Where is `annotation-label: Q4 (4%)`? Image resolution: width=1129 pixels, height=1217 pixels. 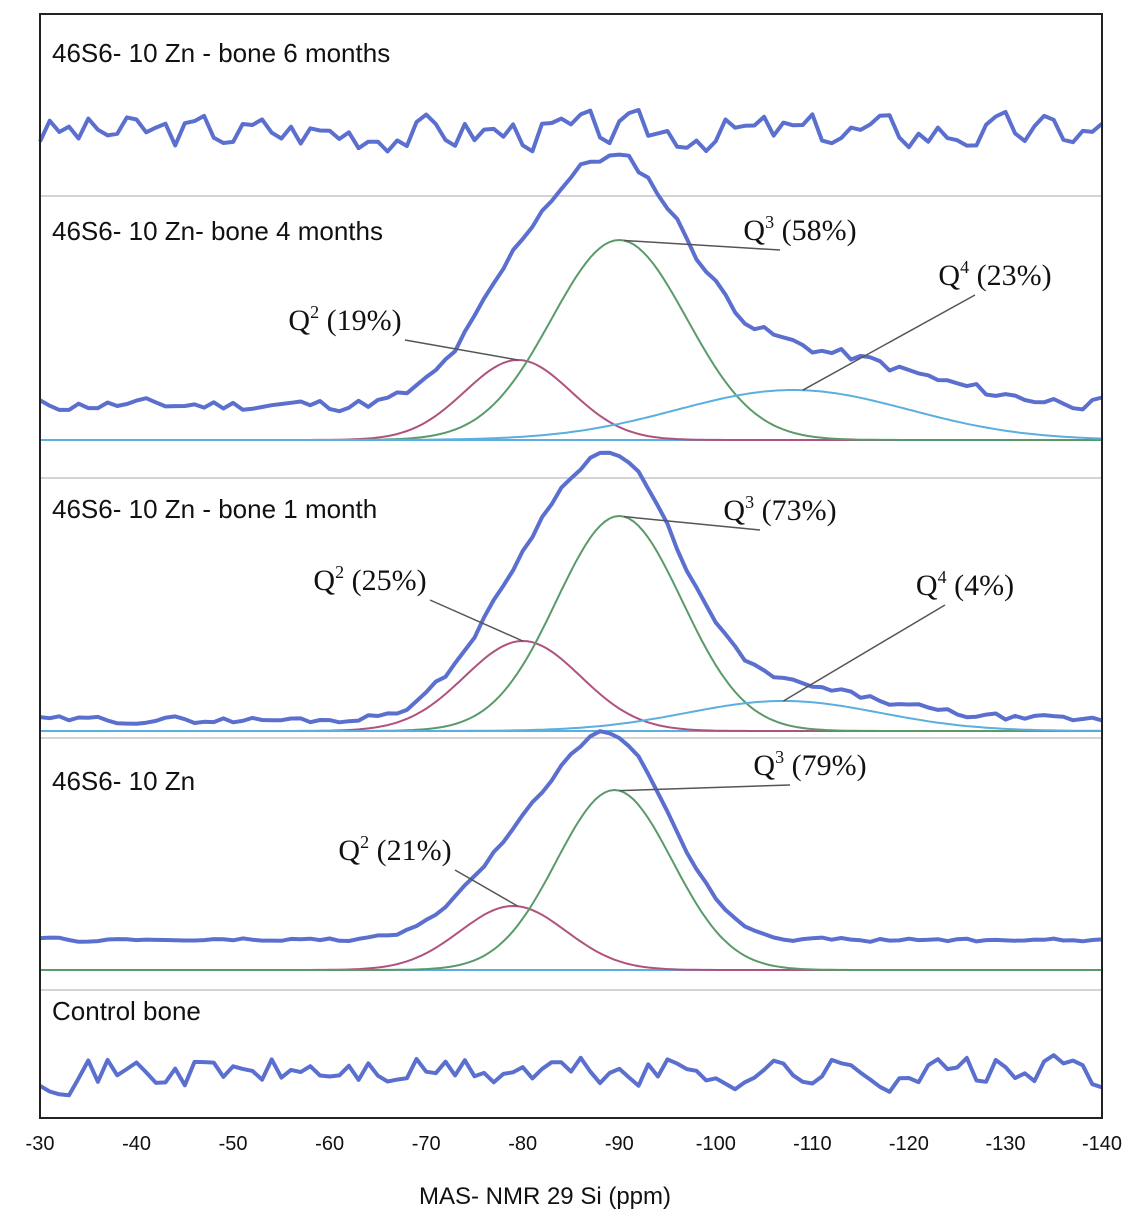 annotation-label: Q4 (4%) is located at coordinates (965, 584).